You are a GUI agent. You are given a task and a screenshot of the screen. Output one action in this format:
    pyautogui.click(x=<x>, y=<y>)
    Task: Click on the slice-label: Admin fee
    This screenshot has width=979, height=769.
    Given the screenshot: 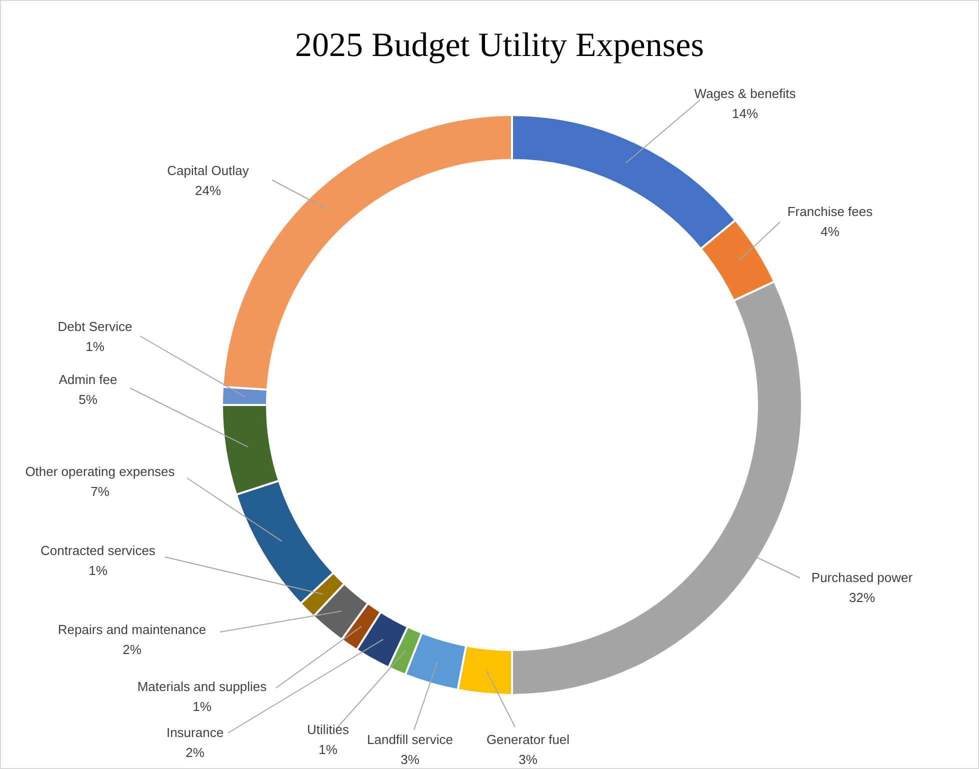 What is the action you would take?
    pyautogui.click(x=88, y=379)
    